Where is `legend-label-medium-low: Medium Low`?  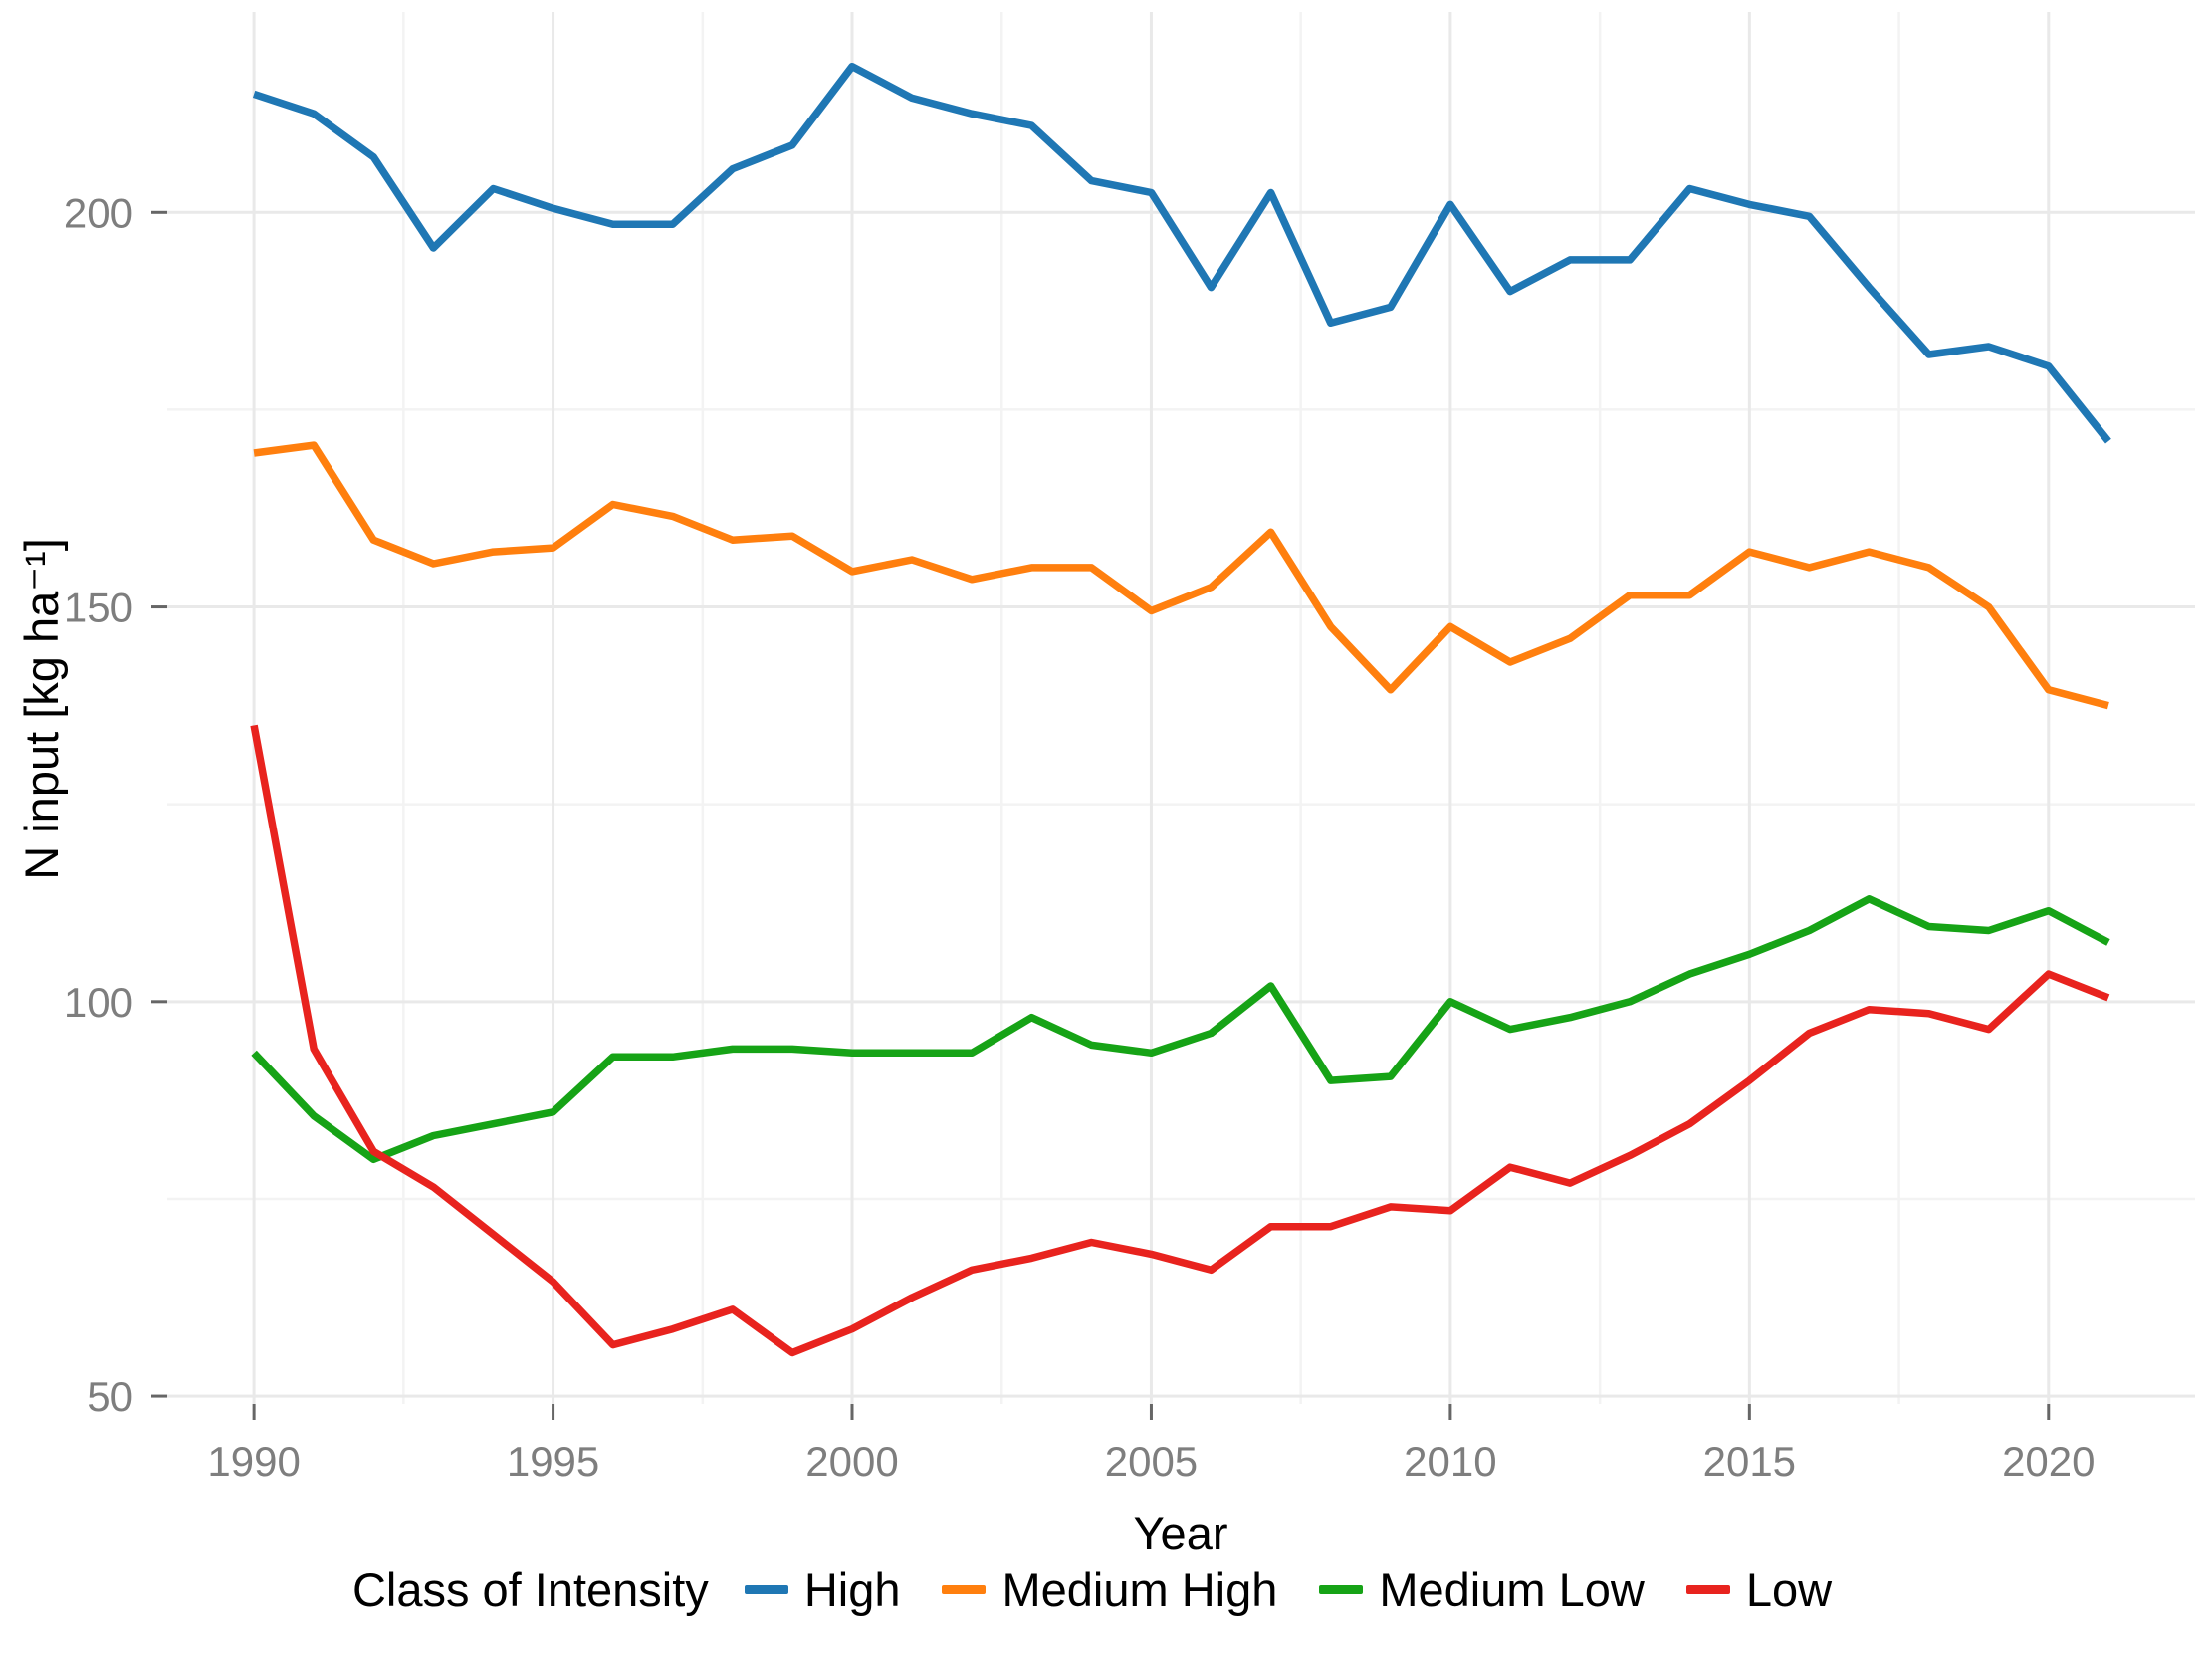
legend-label-medium-low: Medium Low is located at coordinates (1512, 1589).